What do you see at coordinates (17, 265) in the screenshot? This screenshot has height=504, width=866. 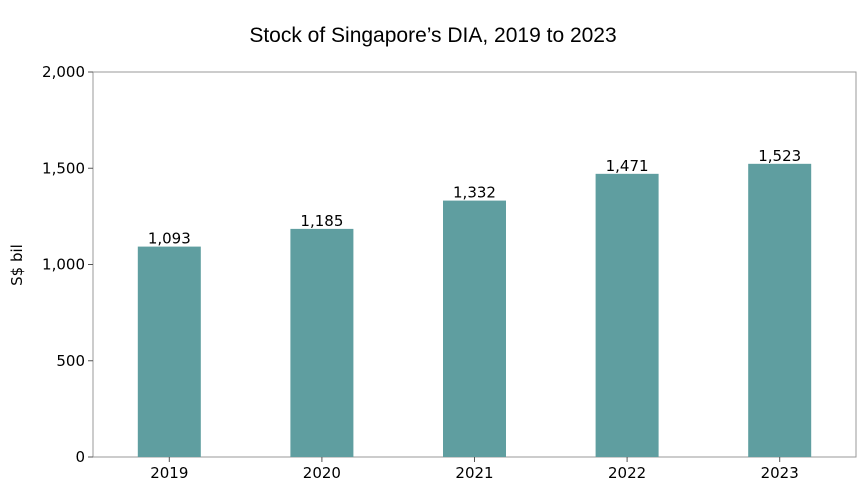 I see `y-axis-title: S$ bil` at bounding box center [17, 265].